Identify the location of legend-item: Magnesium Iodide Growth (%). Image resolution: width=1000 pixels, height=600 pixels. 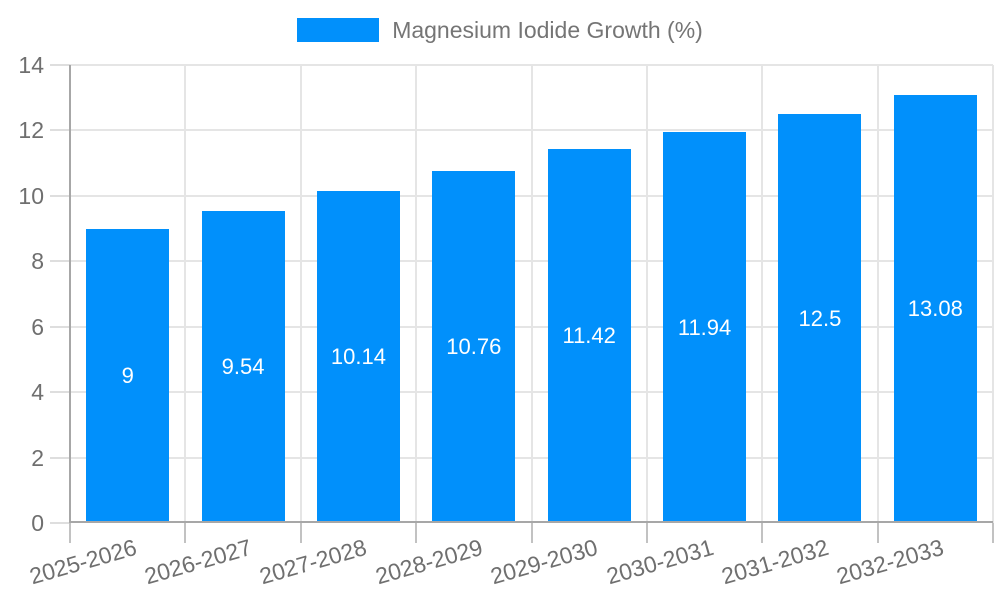
(500, 30).